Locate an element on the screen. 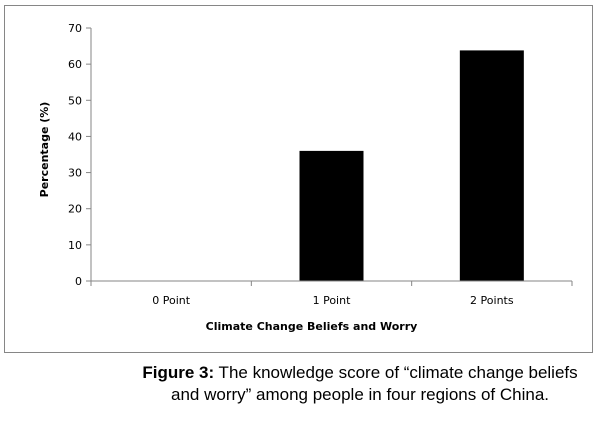 This screenshot has height=439, width=601. y-tick-label: 70 is located at coordinates (75, 28).